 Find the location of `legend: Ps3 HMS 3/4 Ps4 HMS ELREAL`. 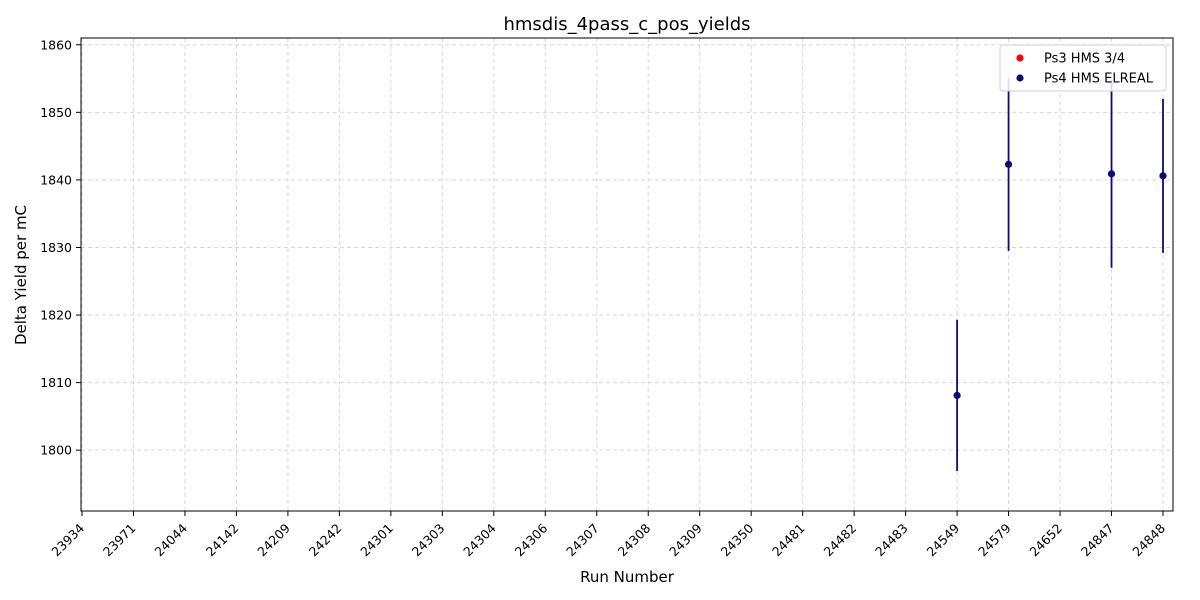

legend: Ps3 HMS 3/4 Ps4 HMS ELREAL is located at coordinates (1083, 68).